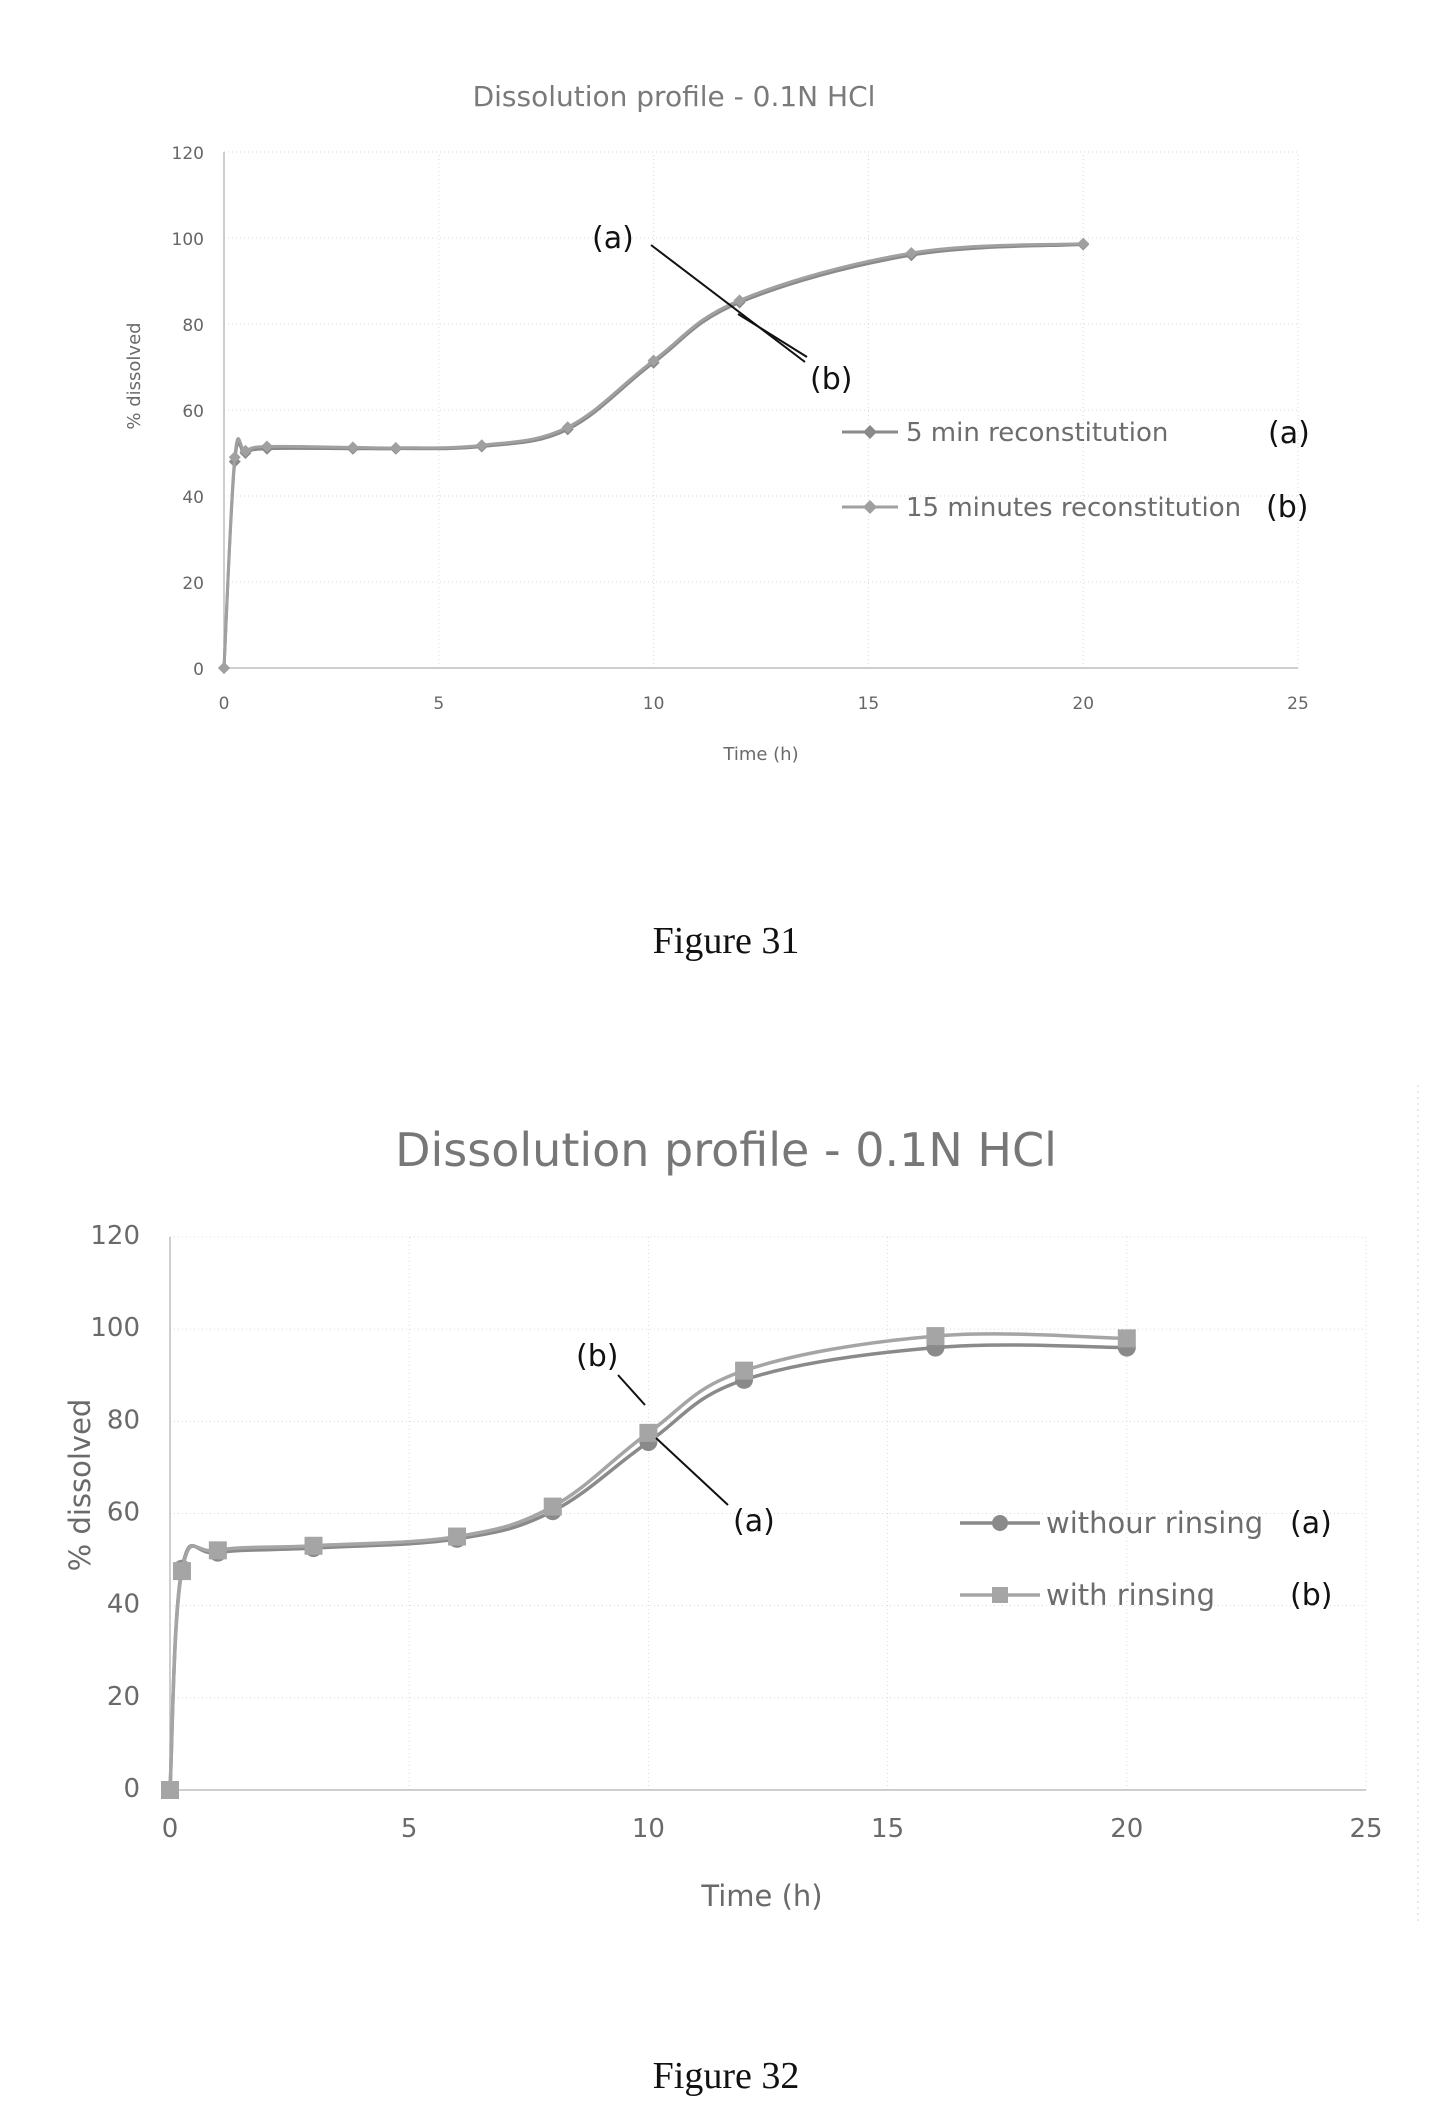  I want to click on chart-1-x-tick-5: 5, so click(438, 704).